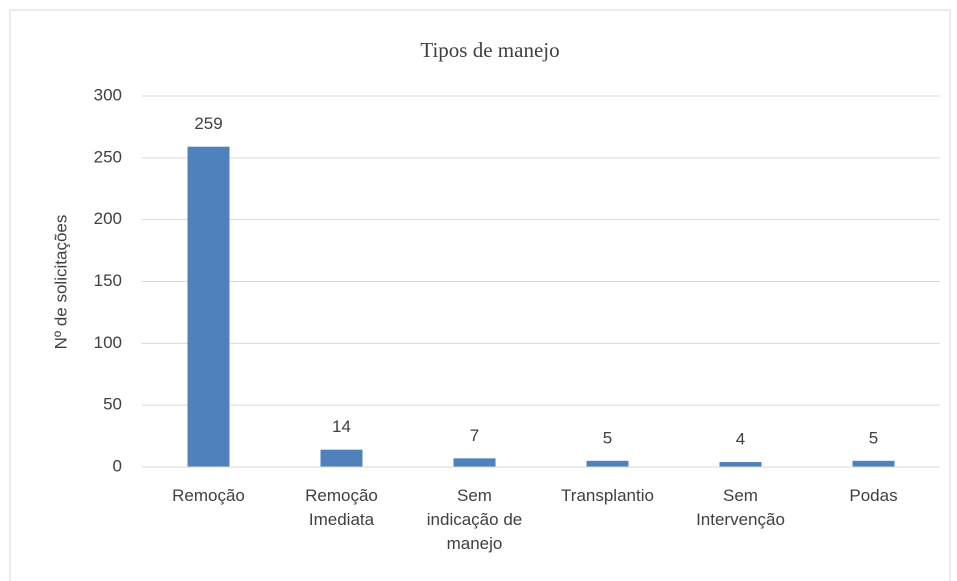 This screenshot has height=581, width=957. Describe the element at coordinates (208, 123) in the screenshot. I see `data-label: 259` at that location.